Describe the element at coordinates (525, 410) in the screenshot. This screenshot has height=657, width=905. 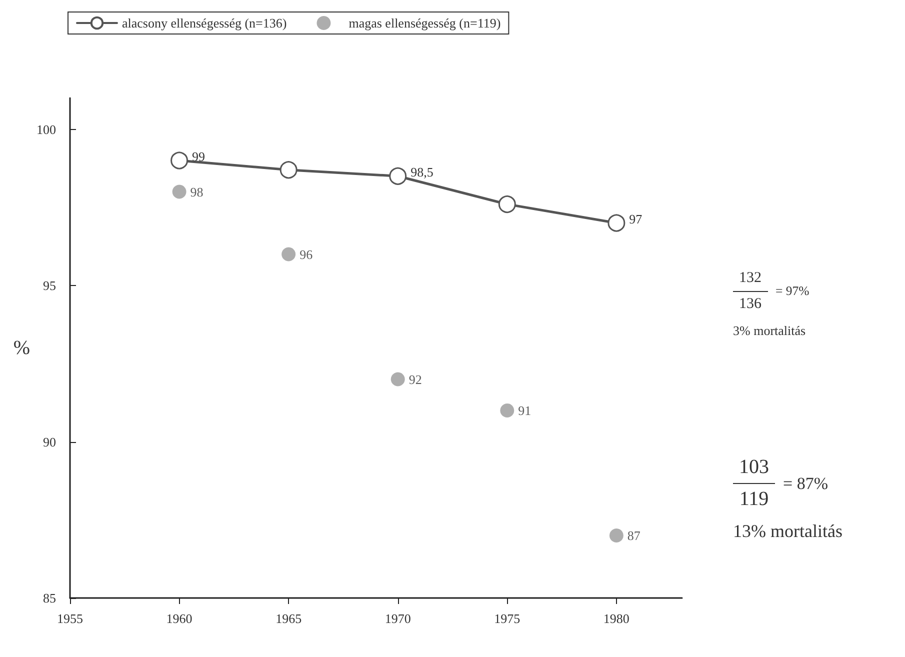
I see `data-label: 91` at that location.